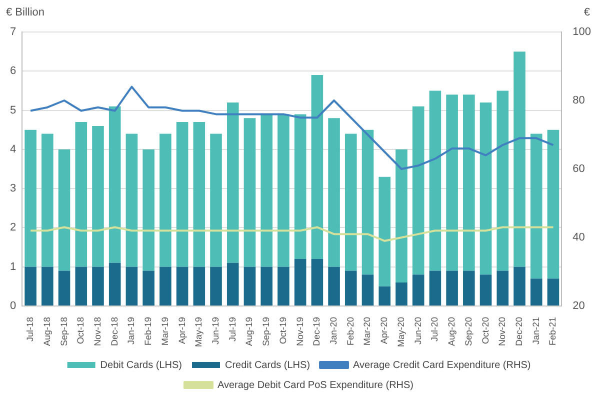 The image size is (600, 400). I want to click on y-tick-label: 1, so click(13, 266).